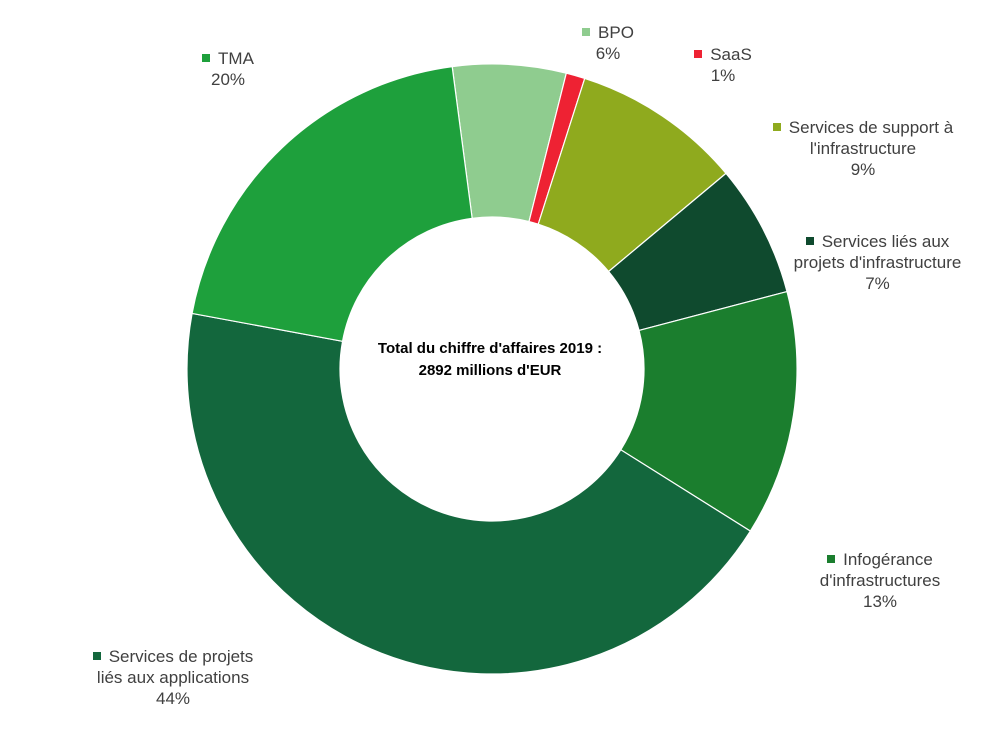 This screenshot has width=985, height=739. What do you see at coordinates (885, 241) in the screenshot?
I see `slice-name-projets-infra-line1: Services liés aux` at bounding box center [885, 241].